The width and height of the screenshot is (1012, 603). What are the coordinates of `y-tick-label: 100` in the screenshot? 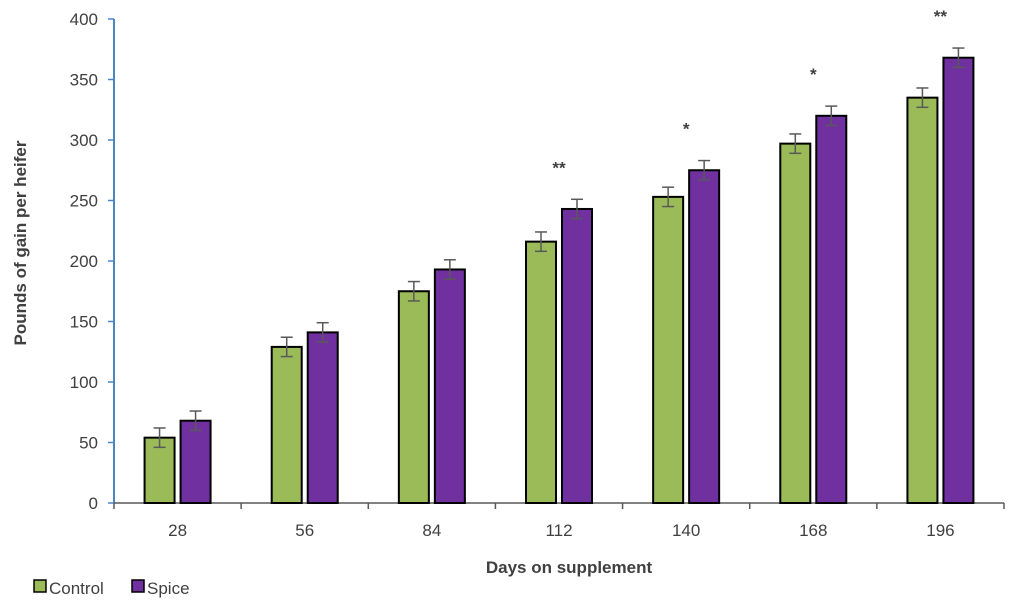 It's located at (84, 382).